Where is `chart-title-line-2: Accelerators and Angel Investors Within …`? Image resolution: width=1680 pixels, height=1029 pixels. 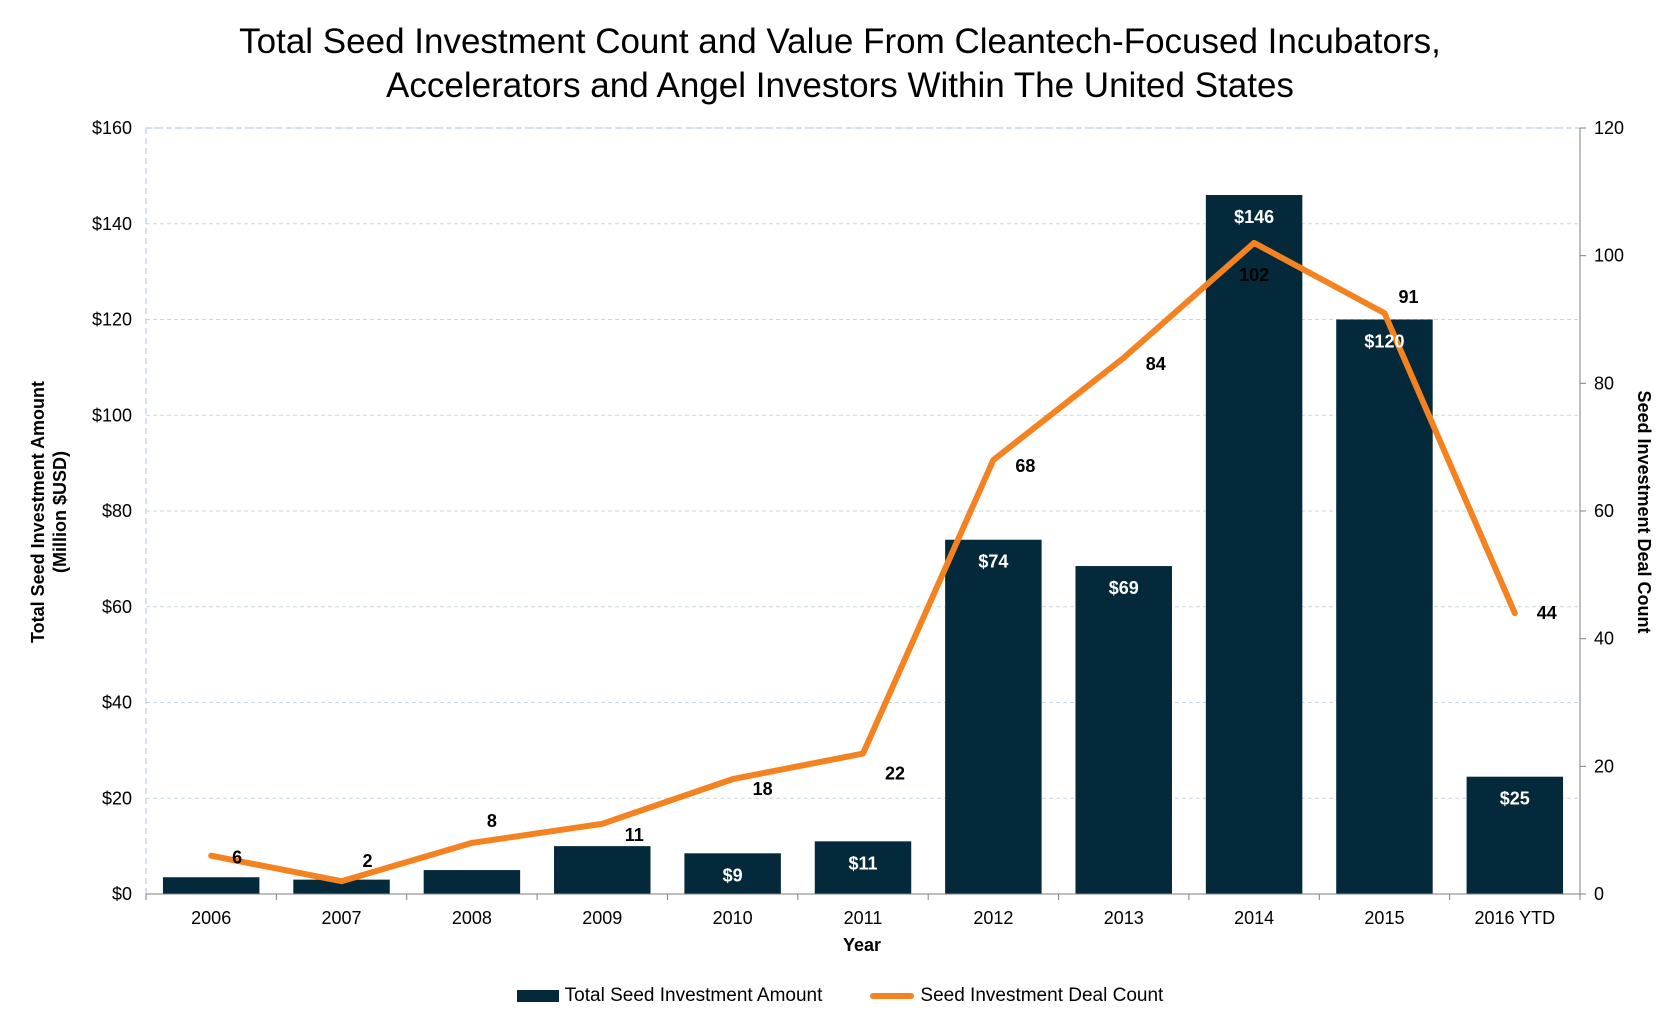
chart-title-line-2: Accelerators and Angel Investors Within … is located at coordinates (840, 85).